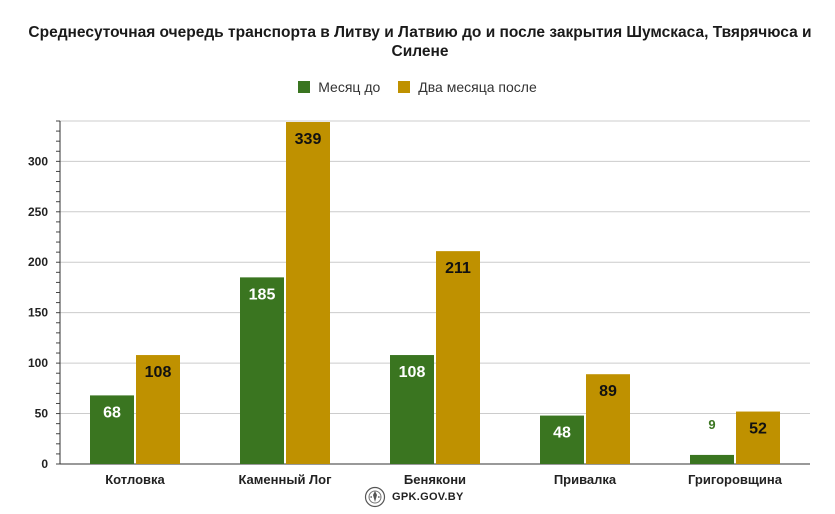 The width and height of the screenshot is (835, 514). I want to click on y-tick-label: 100, so click(38, 363).